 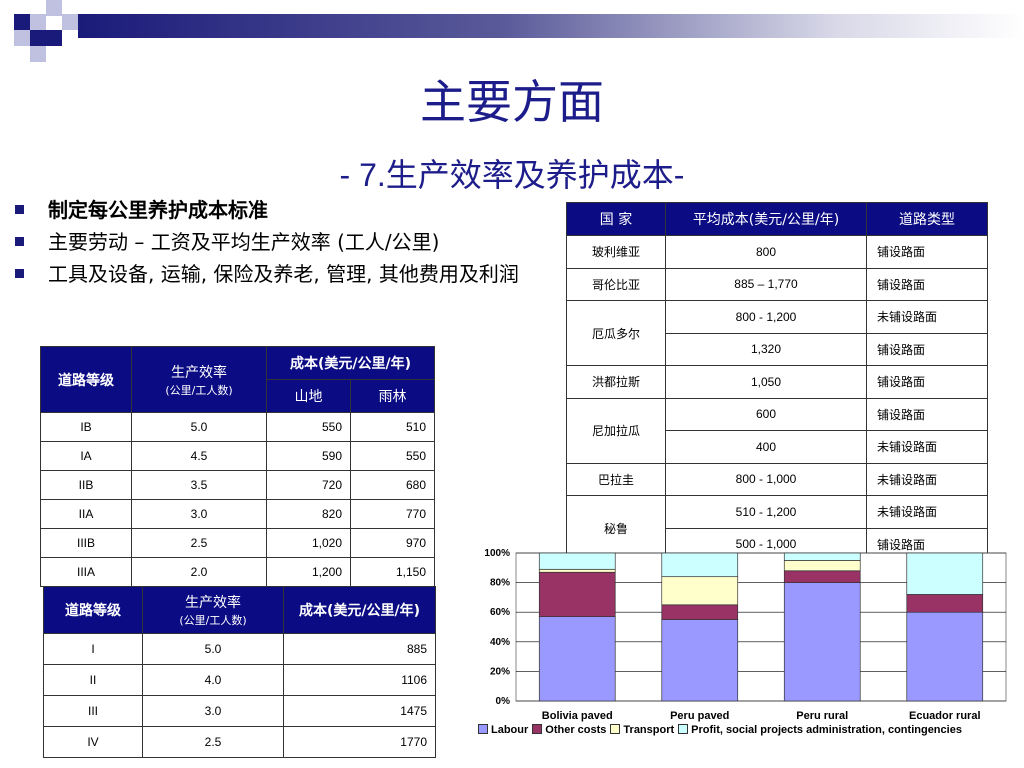 What do you see at coordinates (699, 716) in the screenshot?
I see `x-tick-label: Peru paved` at bounding box center [699, 716].